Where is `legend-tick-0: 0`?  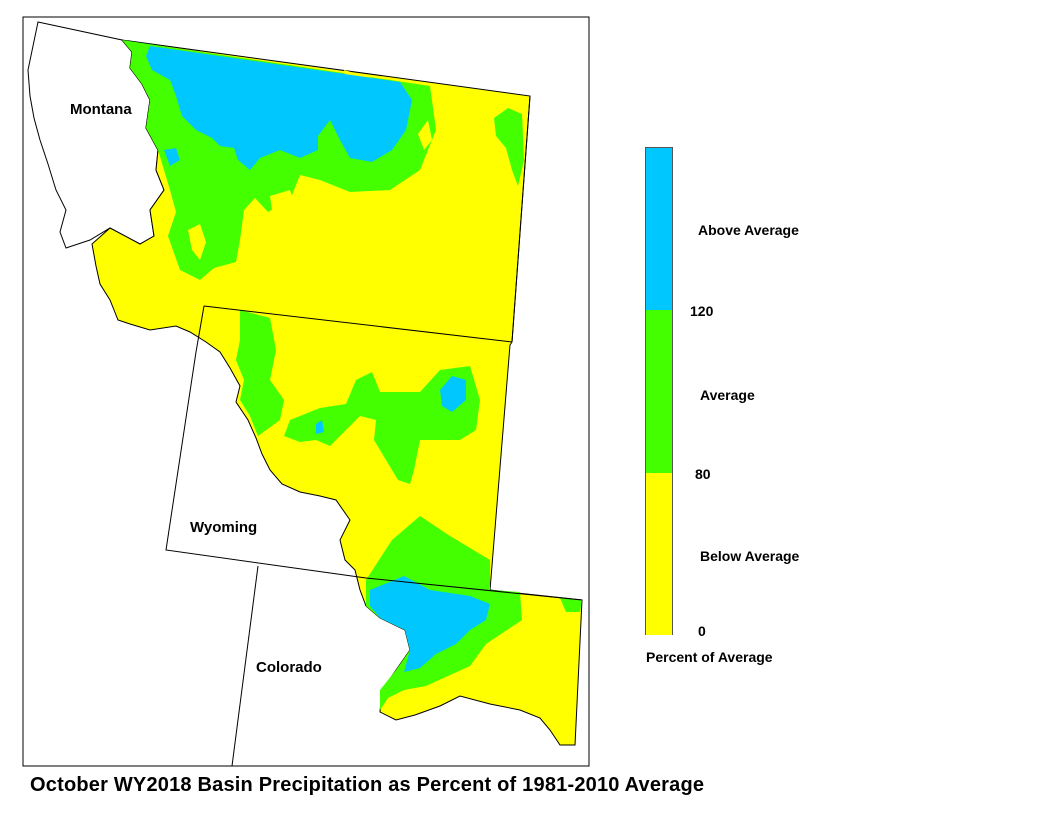 legend-tick-0: 0 is located at coordinates (702, 631).